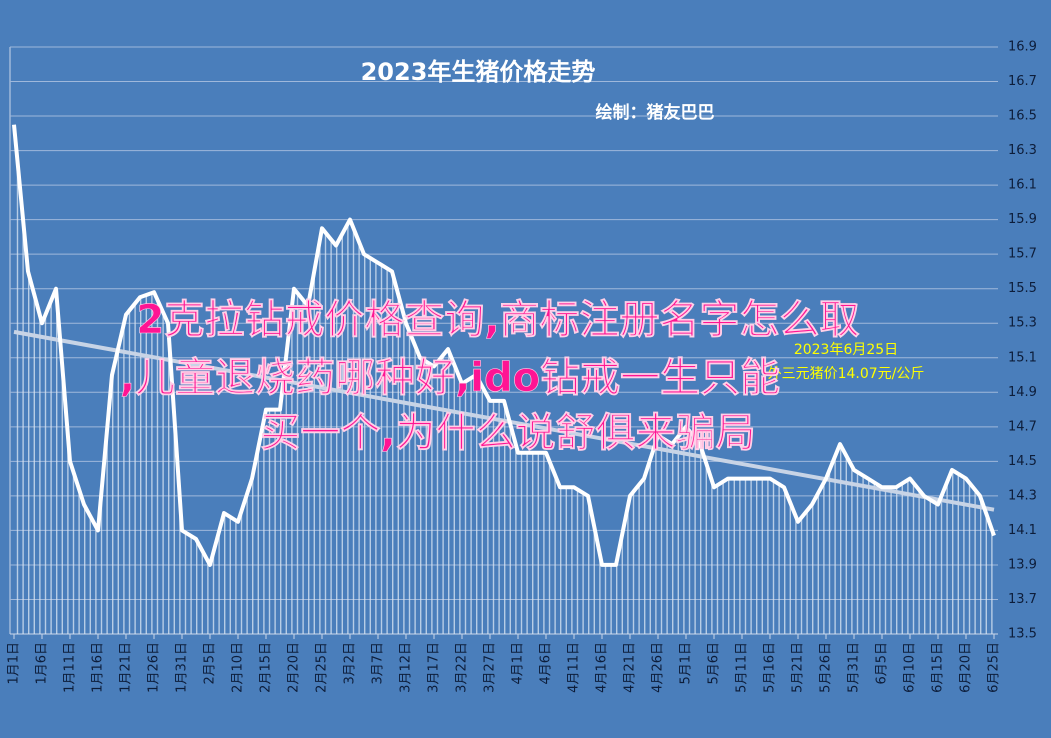 Image resolution: width=1051 pixels, height=738 pixels. What do you see at coordinates (434, 667) in the screenshot?
I see `x-tick-label: 3月17日` at bounding box center [434, 667].